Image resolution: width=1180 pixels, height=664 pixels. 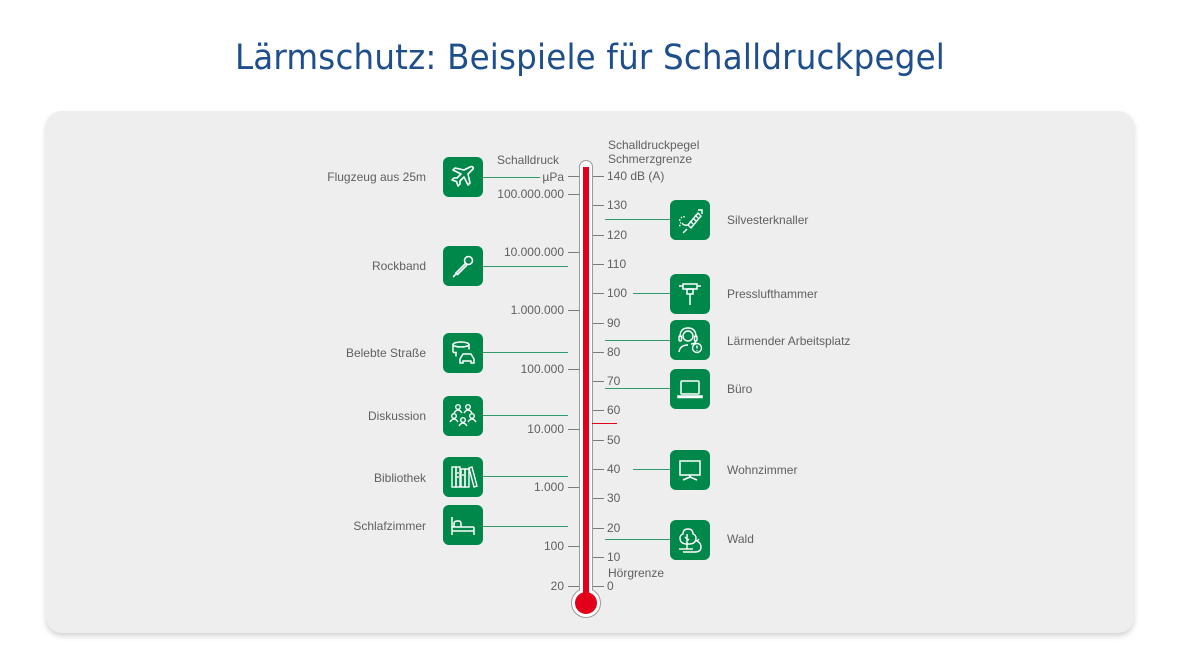 I want to click on example-label: Rockband, so click(x=398, y=266).